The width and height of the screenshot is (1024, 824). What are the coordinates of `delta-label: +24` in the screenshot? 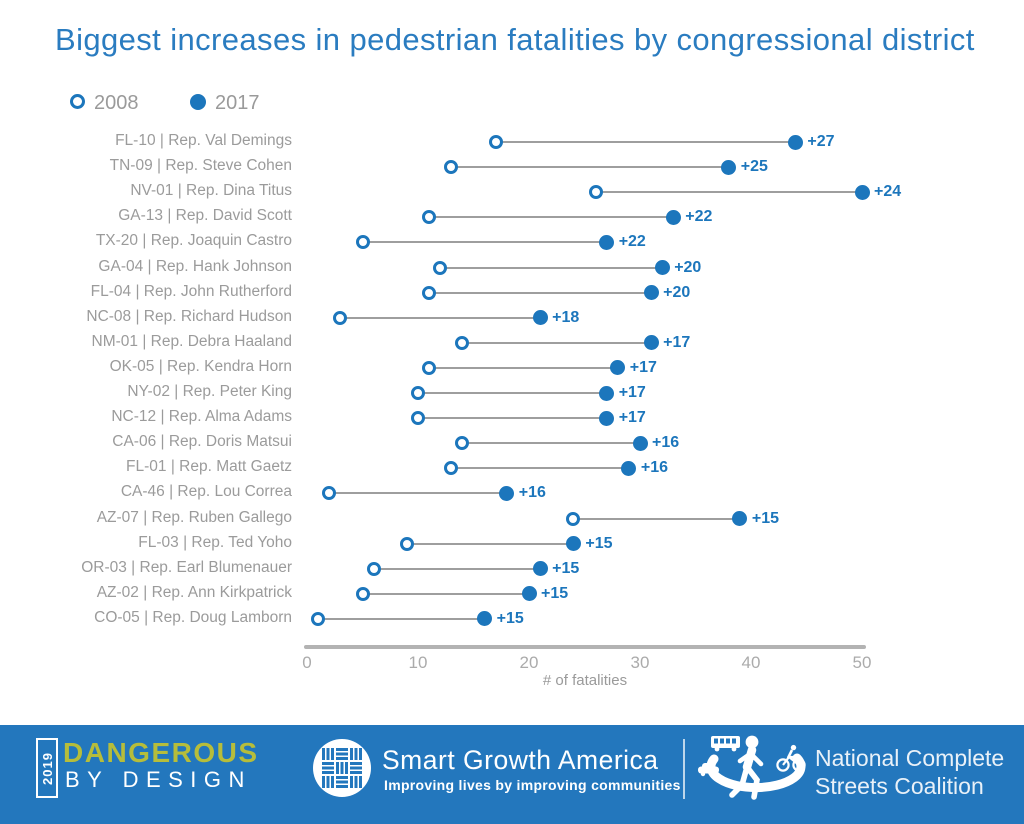 It's located at (888, 192).